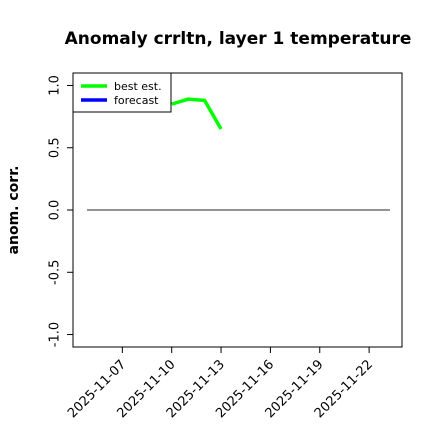 This screenshot has height=440, width=440. I want to click on y-tick-label: -1.0, so click(55, 334).